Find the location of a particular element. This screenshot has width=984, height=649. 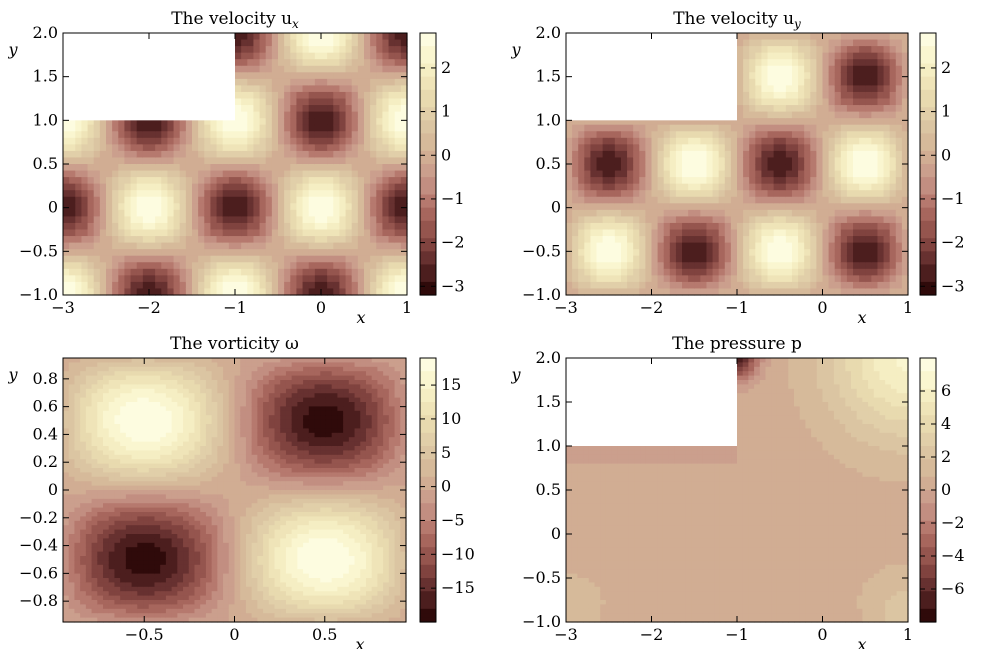

y-tick-label: 0.5 is located at coordinates (45, 163).